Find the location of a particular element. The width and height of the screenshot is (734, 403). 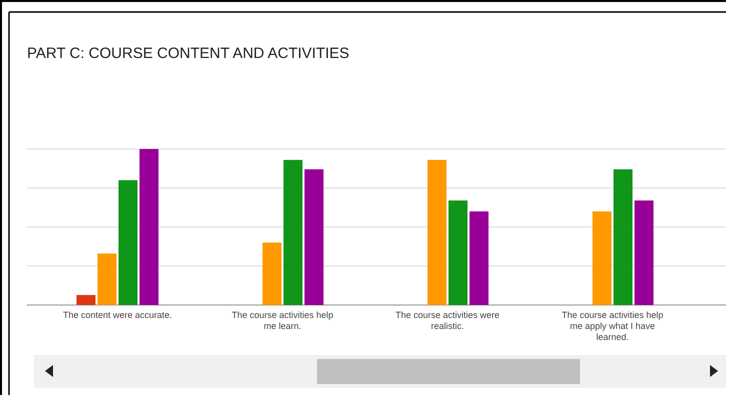

chart-title: PART C: COURSE CONTENT AND ACTIVITIES is located at coordinates (188, 53).